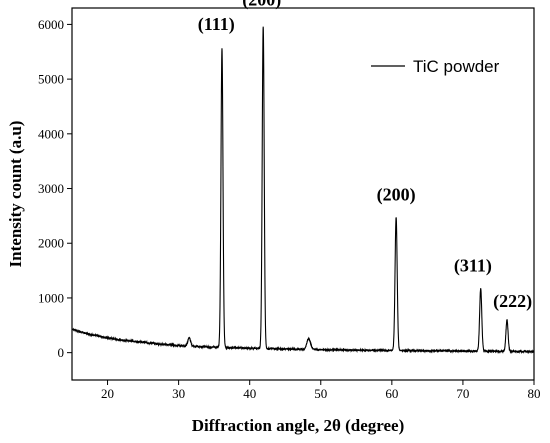  I want to click on y-tick-label: 6000, so click(51, 24).